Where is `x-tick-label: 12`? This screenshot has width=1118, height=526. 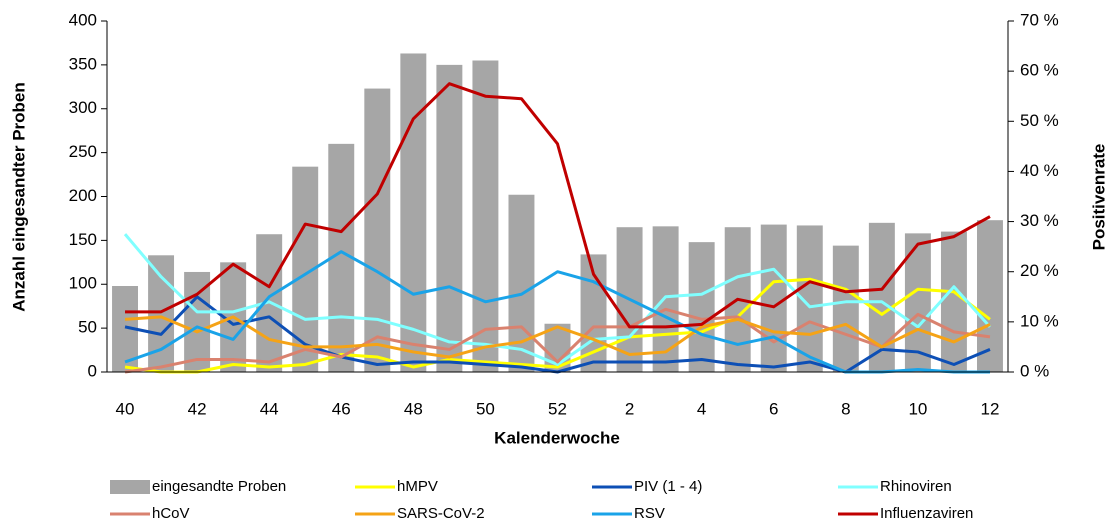
x-tick-label: 12 is located at coordinates (990, 408).